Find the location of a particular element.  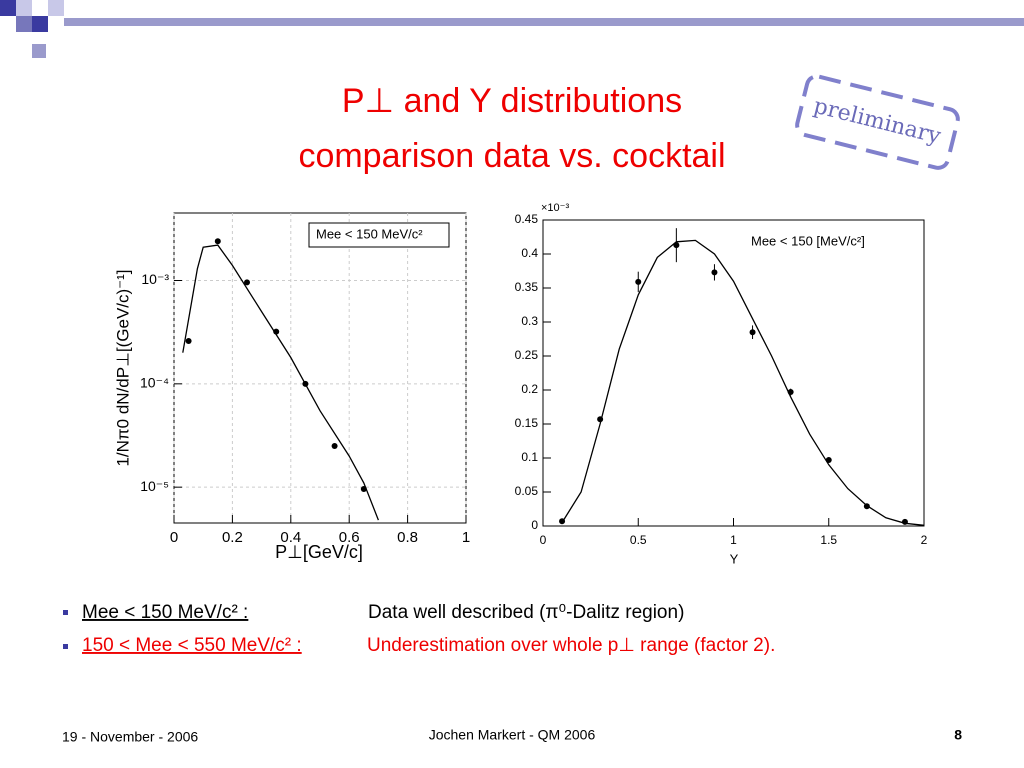

y-tick-label: 0.1 is located at coordinates (529, 457).